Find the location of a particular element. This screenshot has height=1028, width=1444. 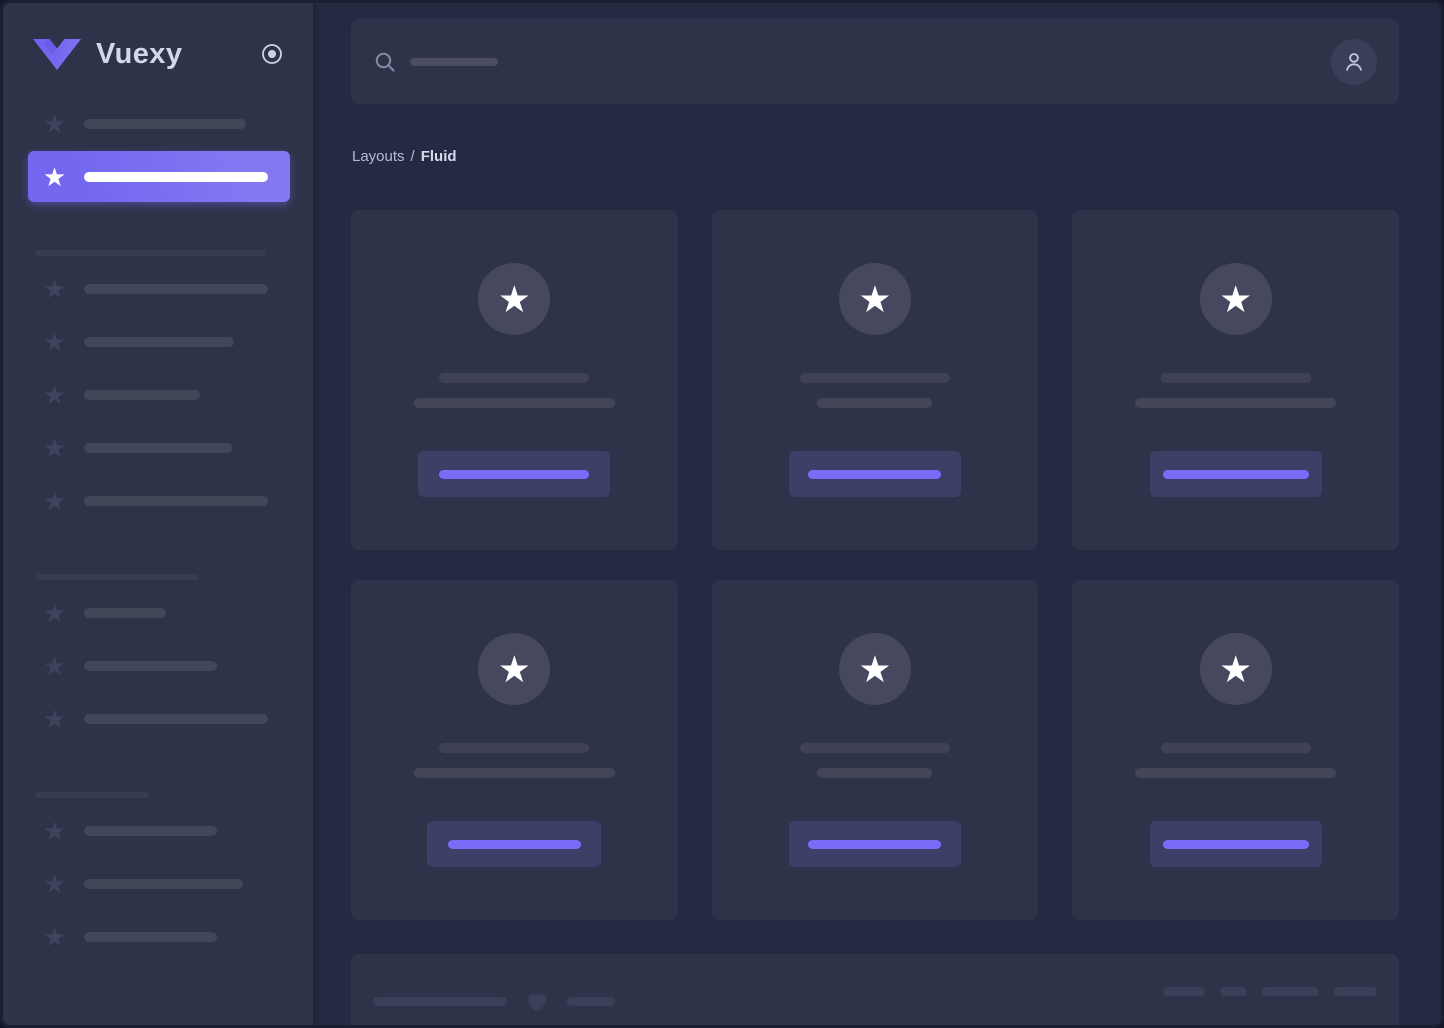

search-placeholder-bar is located at coordinates (454, 61).